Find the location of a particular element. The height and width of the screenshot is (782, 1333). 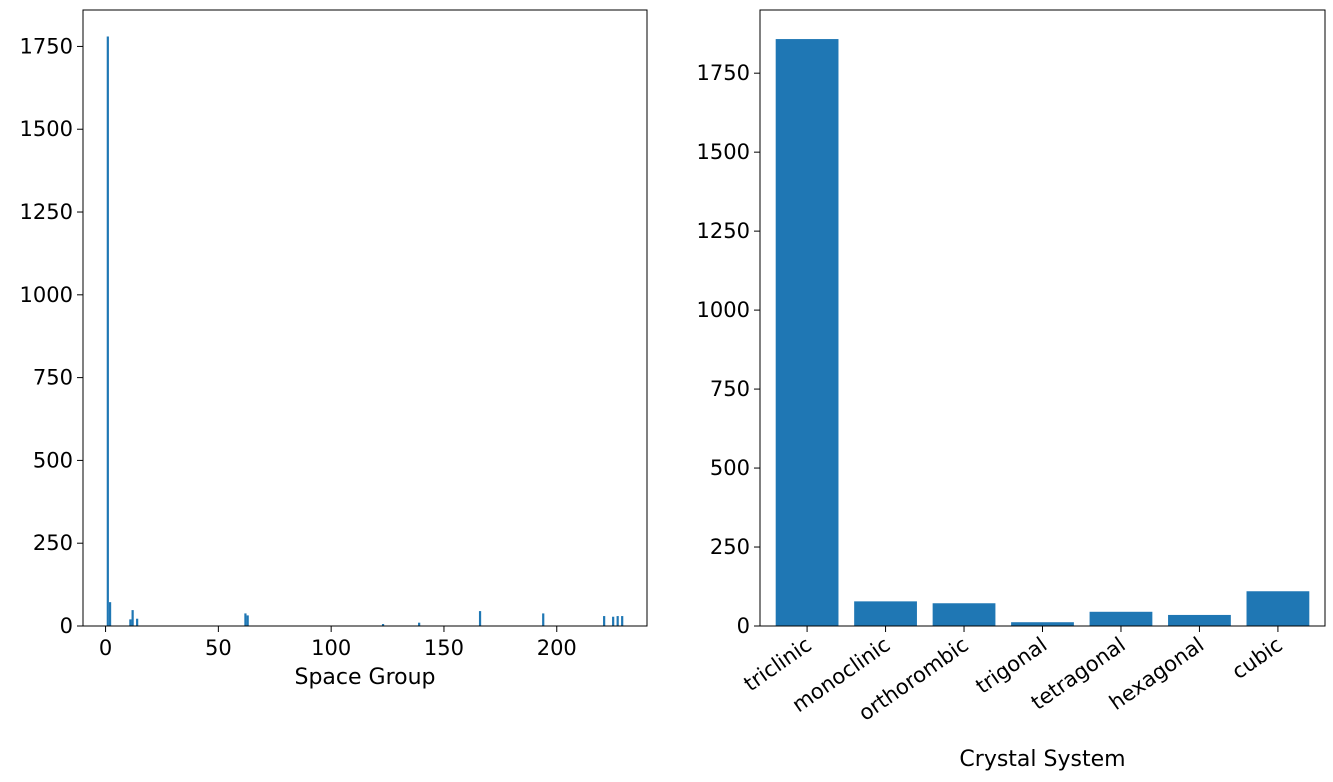

space-group-y-ticks: 0 250 500 750 1000 1250 1500 1750 is located at coordinates (51, 336).